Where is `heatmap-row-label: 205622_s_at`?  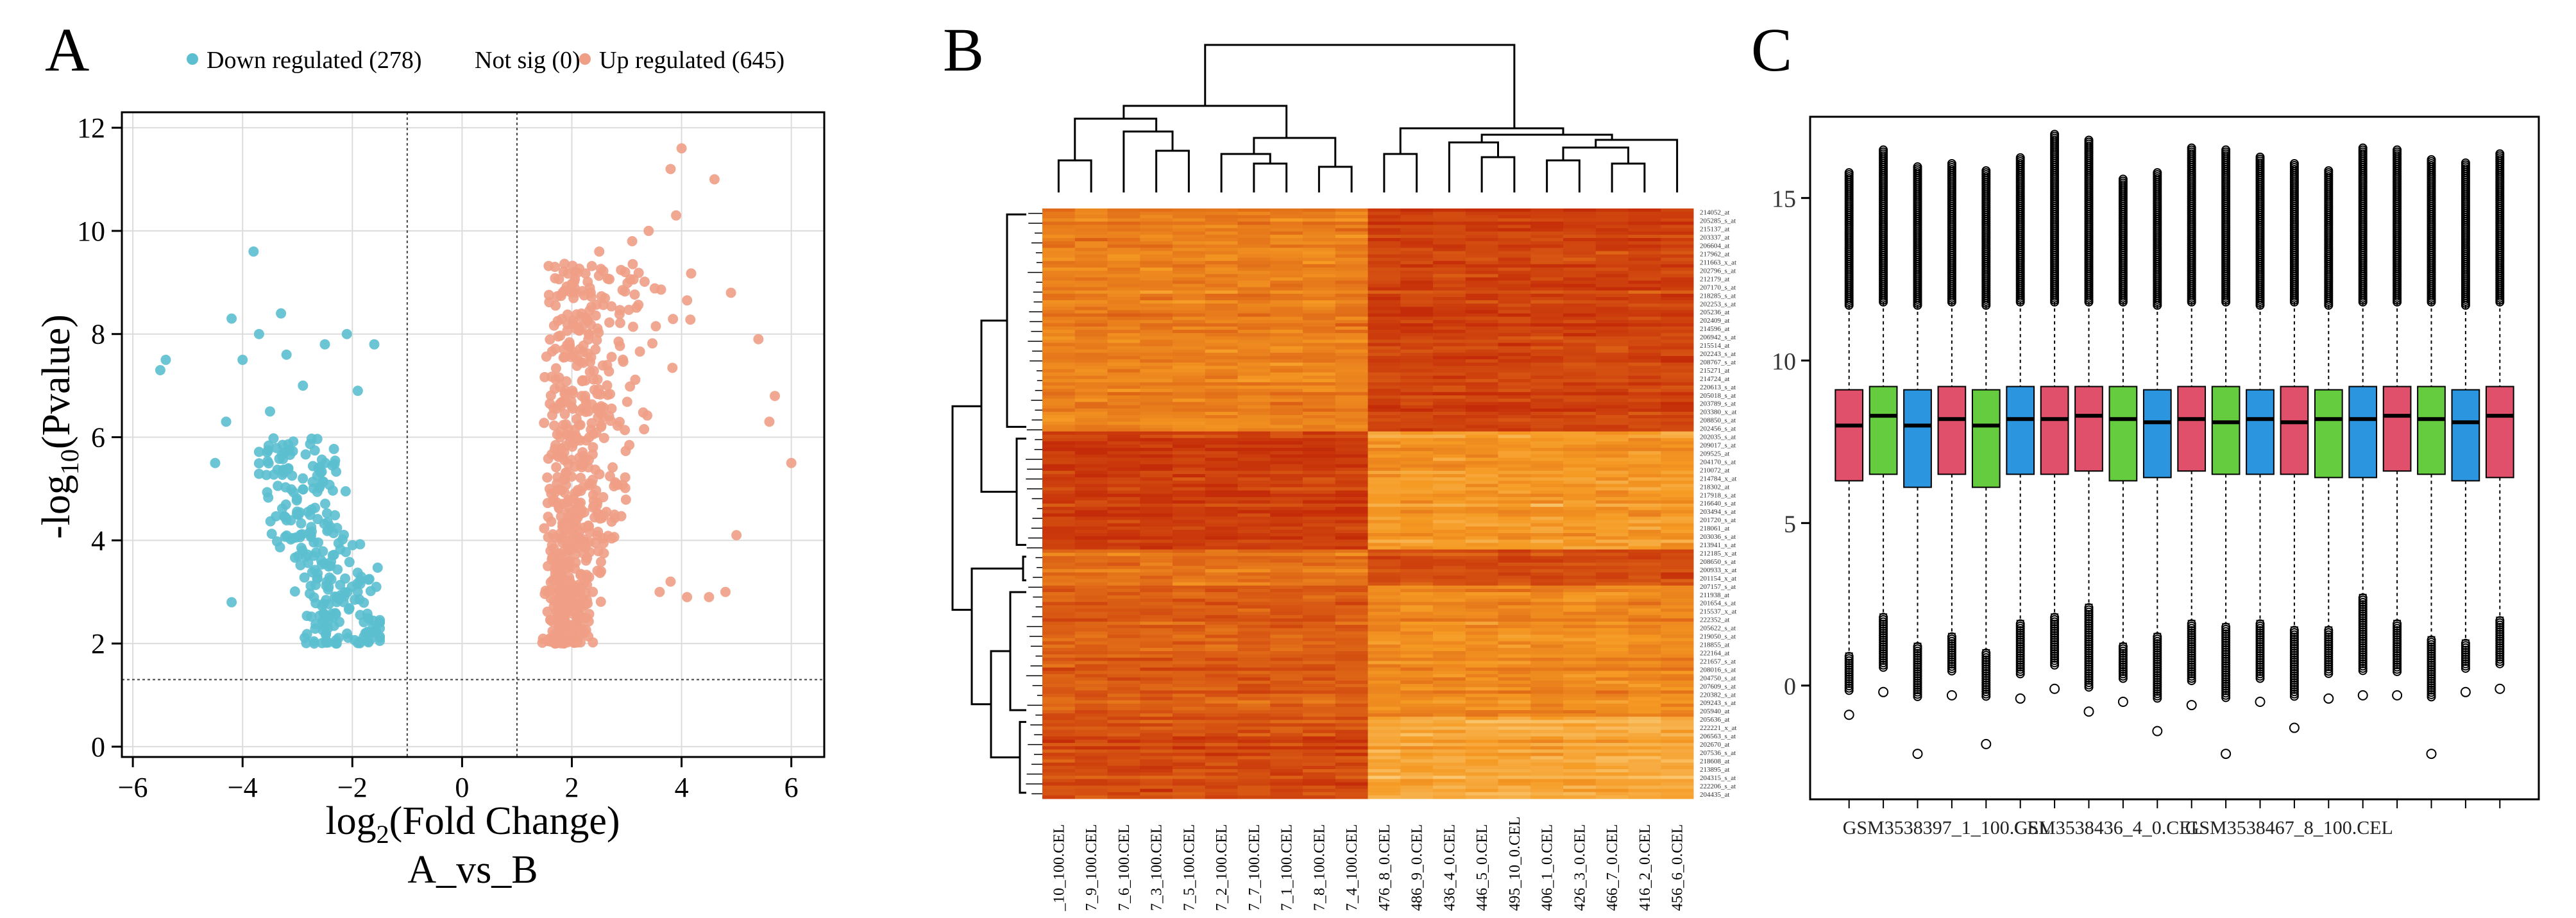
heatmap-row-label: 205622_s_at is located at coordinates (1718, 629).